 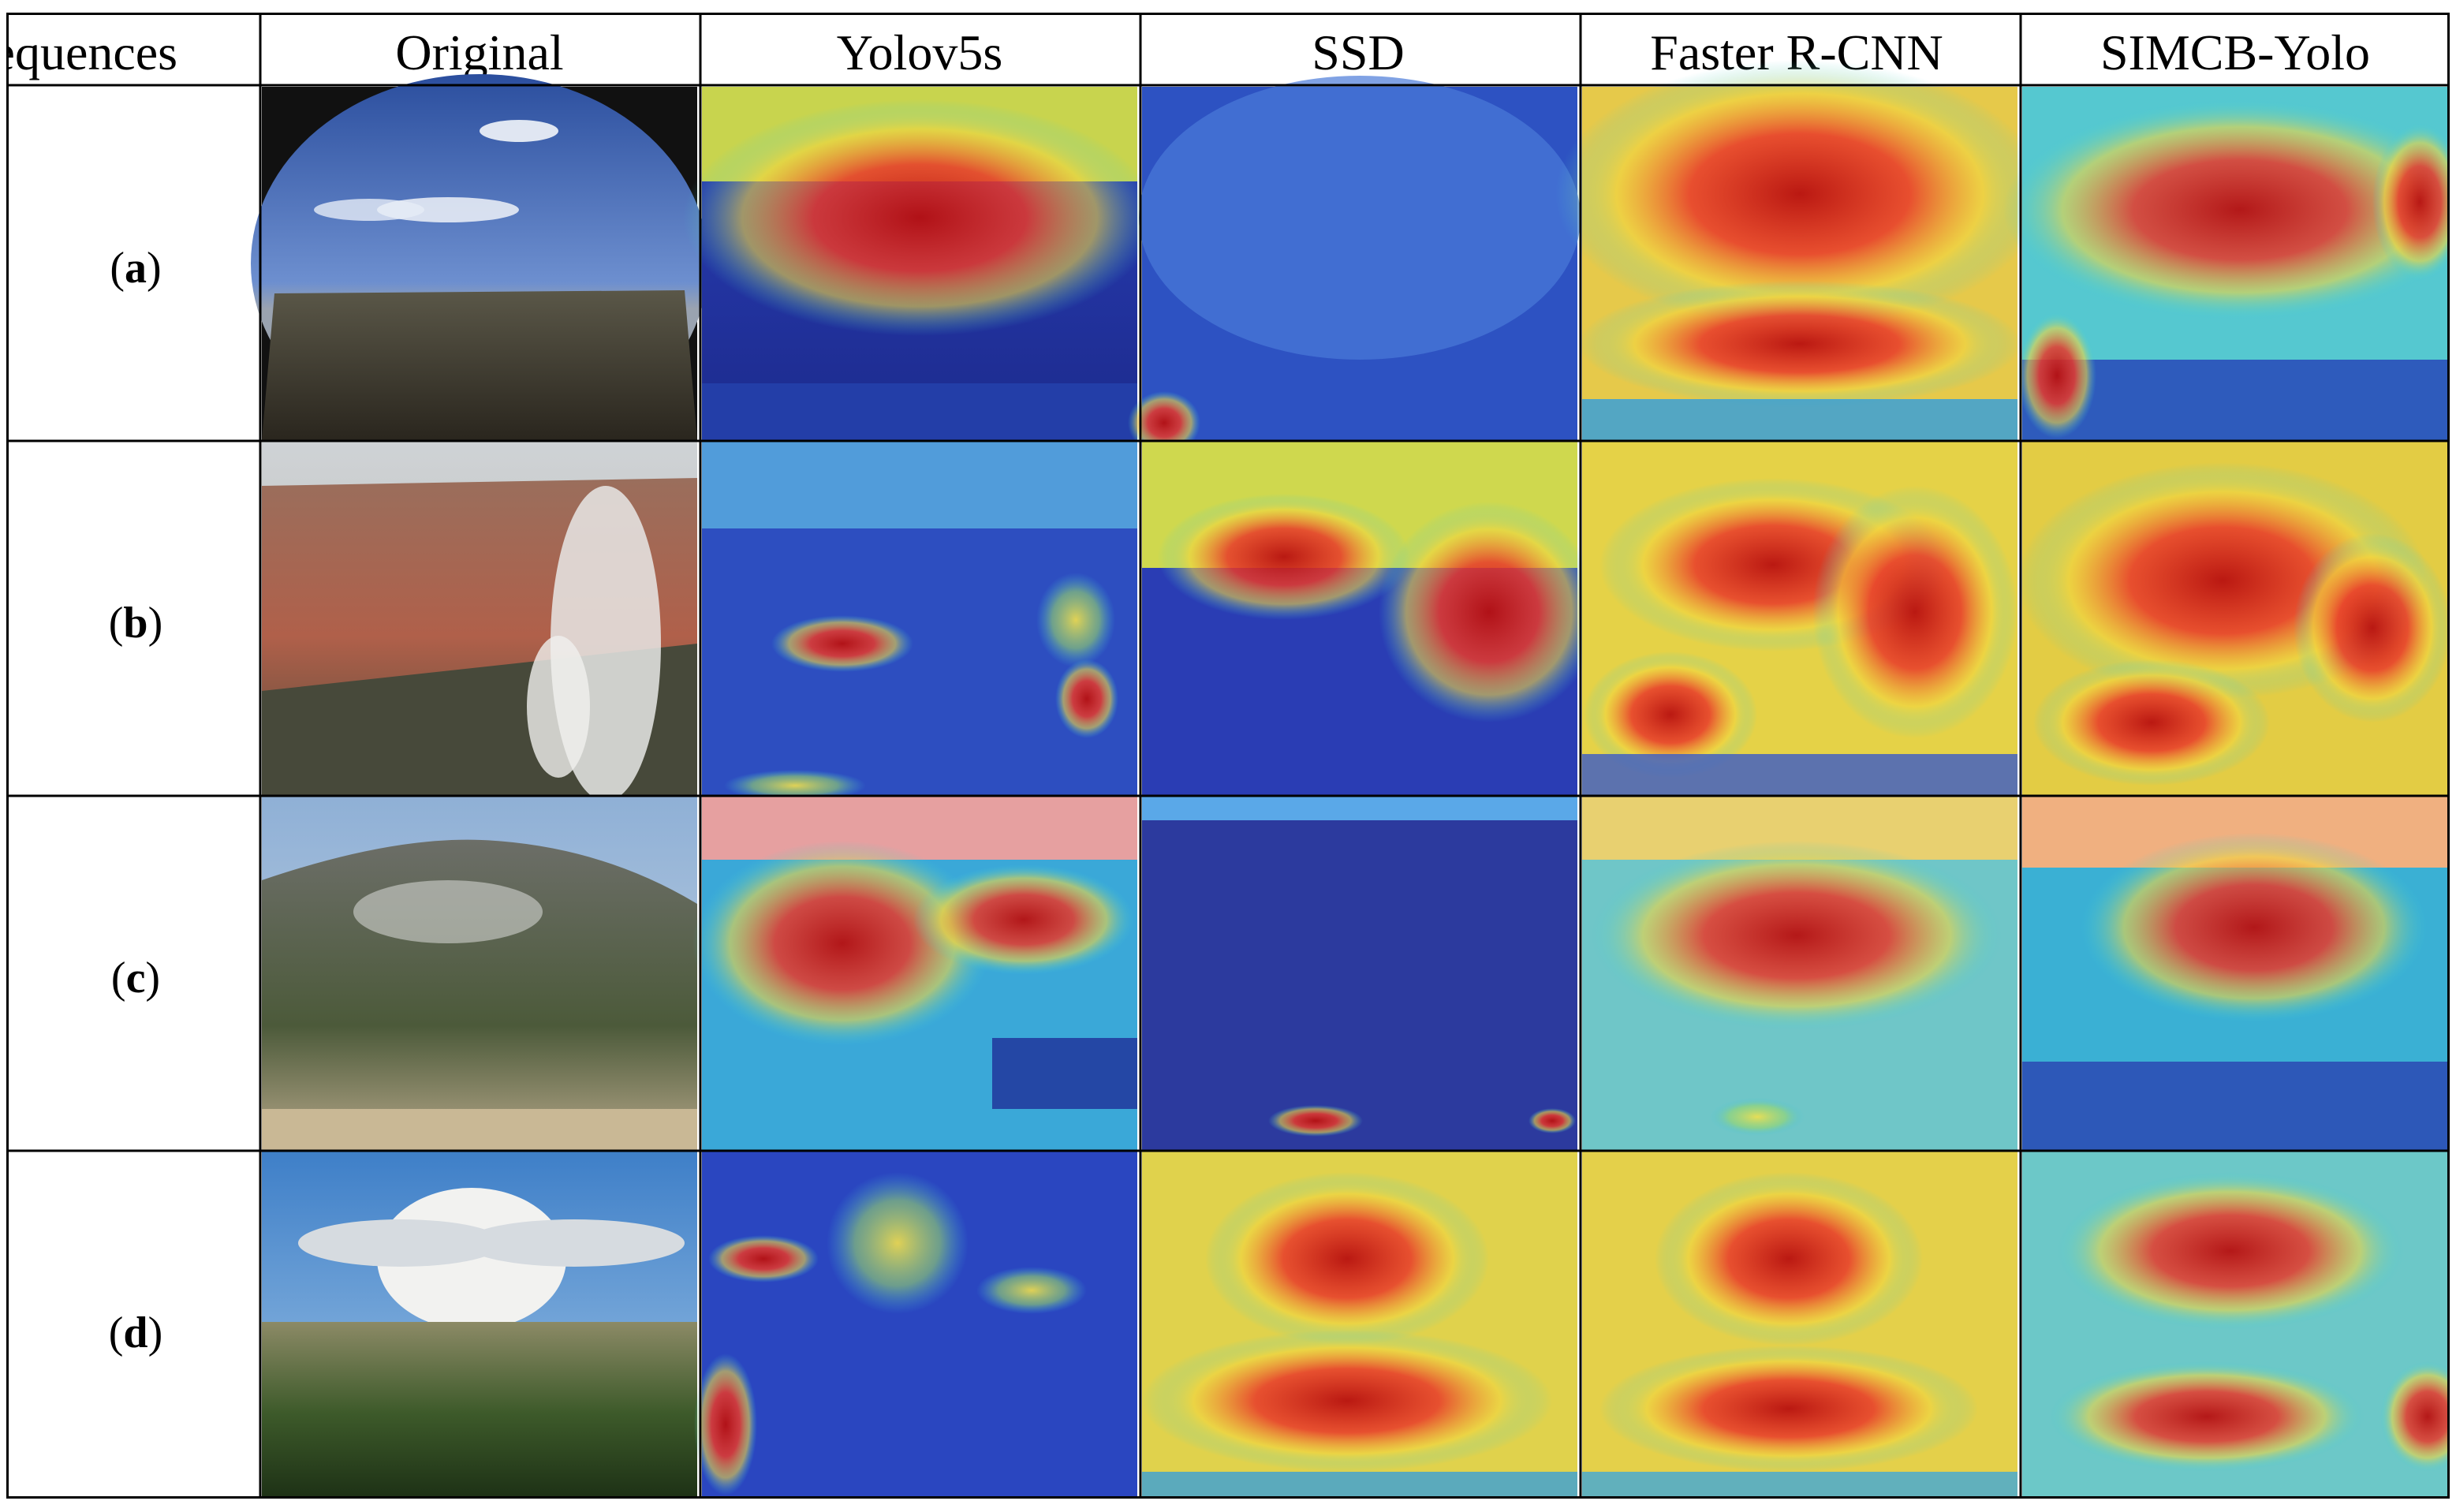 I want to click on row-label-b: (b), so click(x=135, y=623).